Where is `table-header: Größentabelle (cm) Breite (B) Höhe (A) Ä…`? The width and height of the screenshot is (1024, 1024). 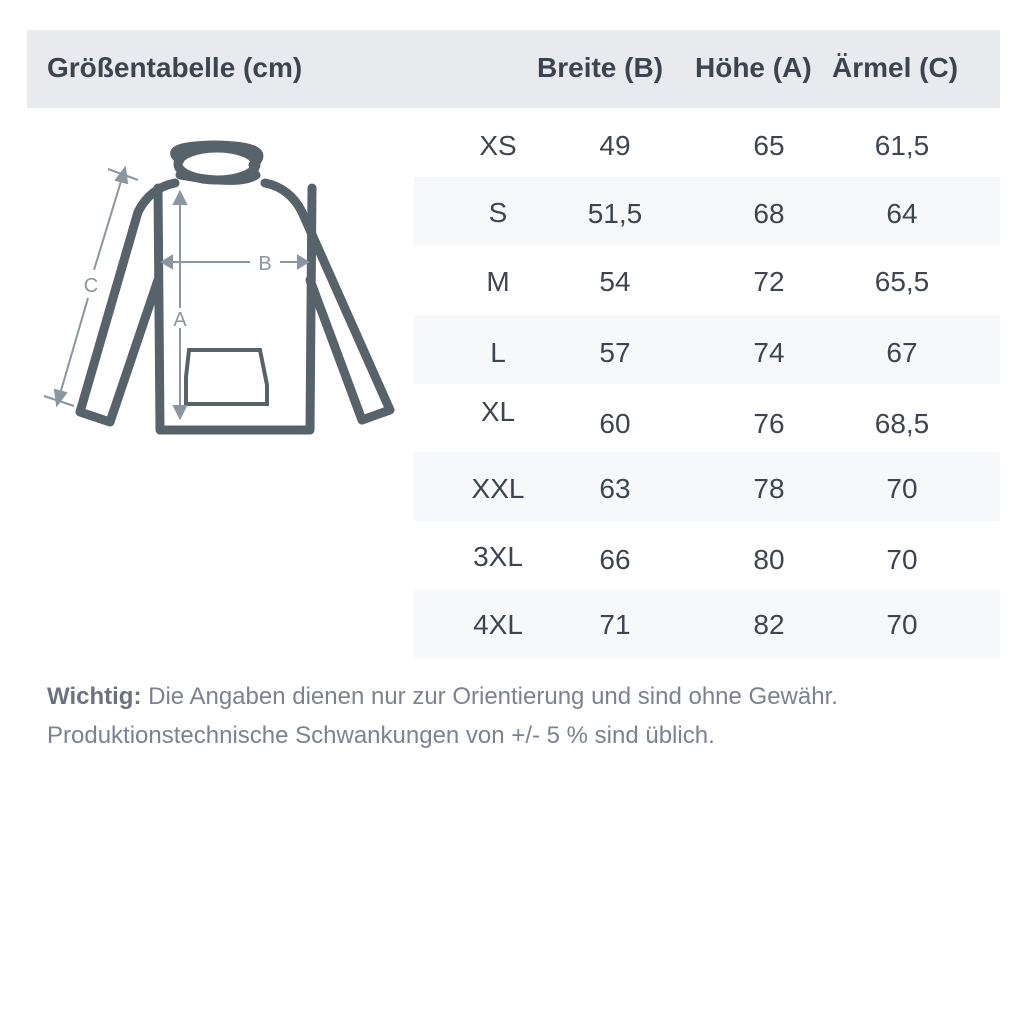 table-header: Größentabelle (cm) Breite (B) Höhe (A) Ä… is located at coordinates (513, 69).